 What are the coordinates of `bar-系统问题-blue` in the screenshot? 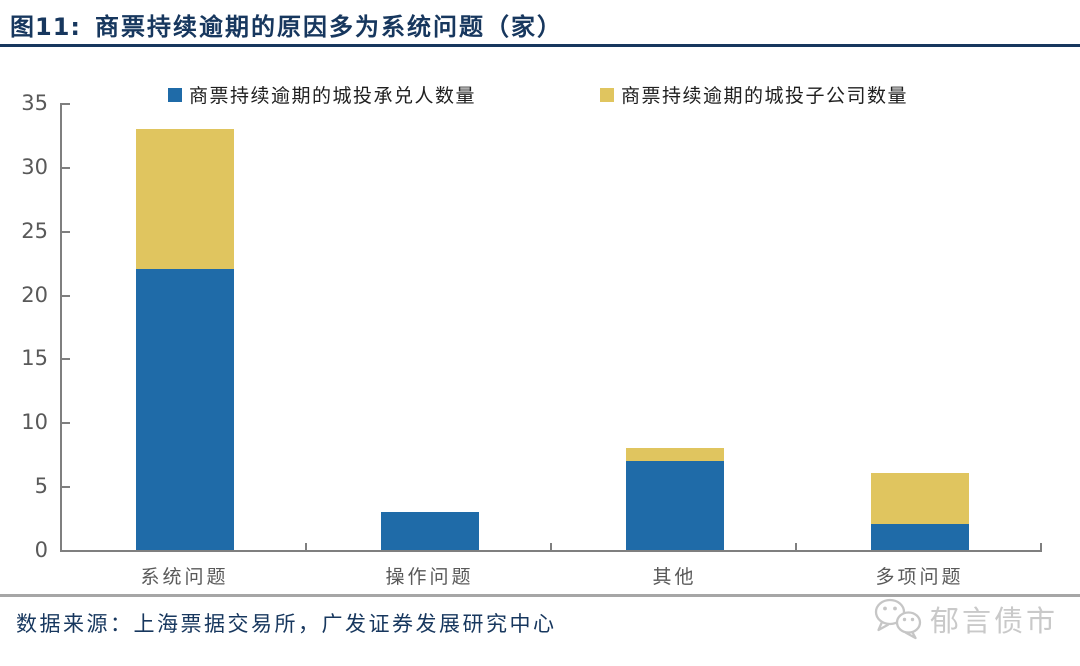 It's located at (185, 409).